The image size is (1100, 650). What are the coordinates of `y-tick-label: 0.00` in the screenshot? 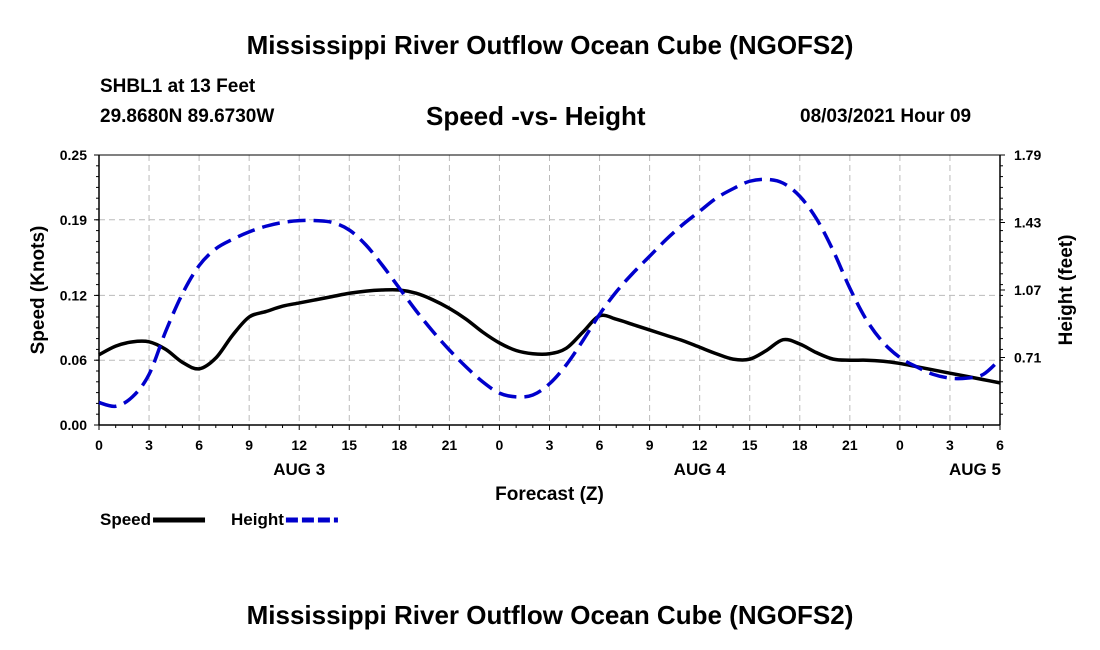 It's located at (73, 425).